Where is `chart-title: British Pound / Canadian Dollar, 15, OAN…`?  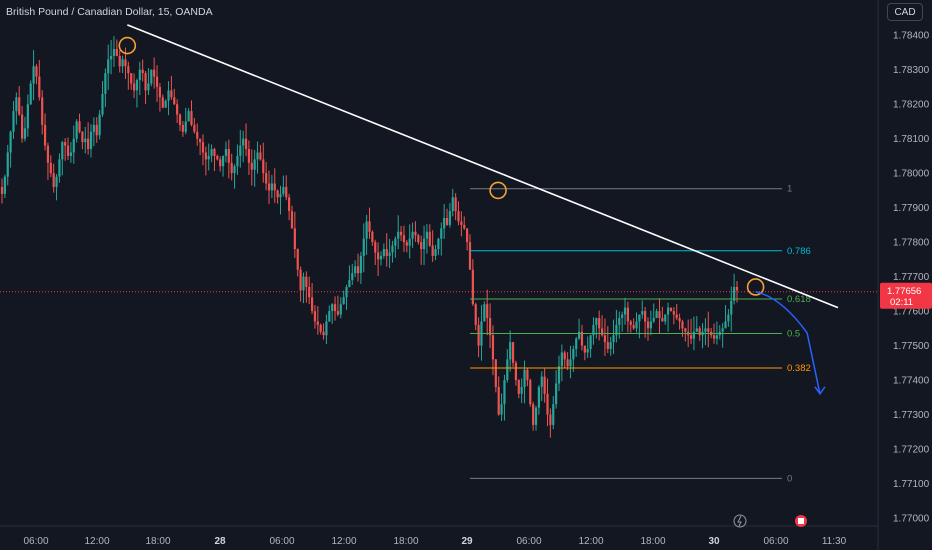
chart-title: British Pound / Canadian Dollar, 15, OAN… is located at coordinates (109, 12).